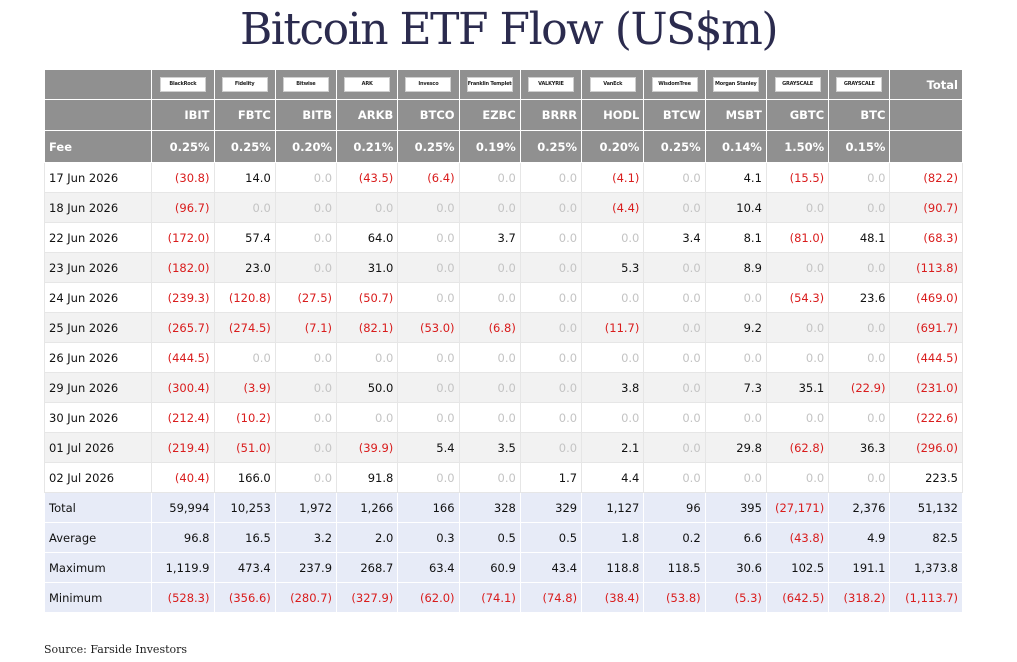  What do you see at coordinates (244, 597) in the screenshot?
I see `flow-cell: (356.6)` at bounding box center [244, 597].